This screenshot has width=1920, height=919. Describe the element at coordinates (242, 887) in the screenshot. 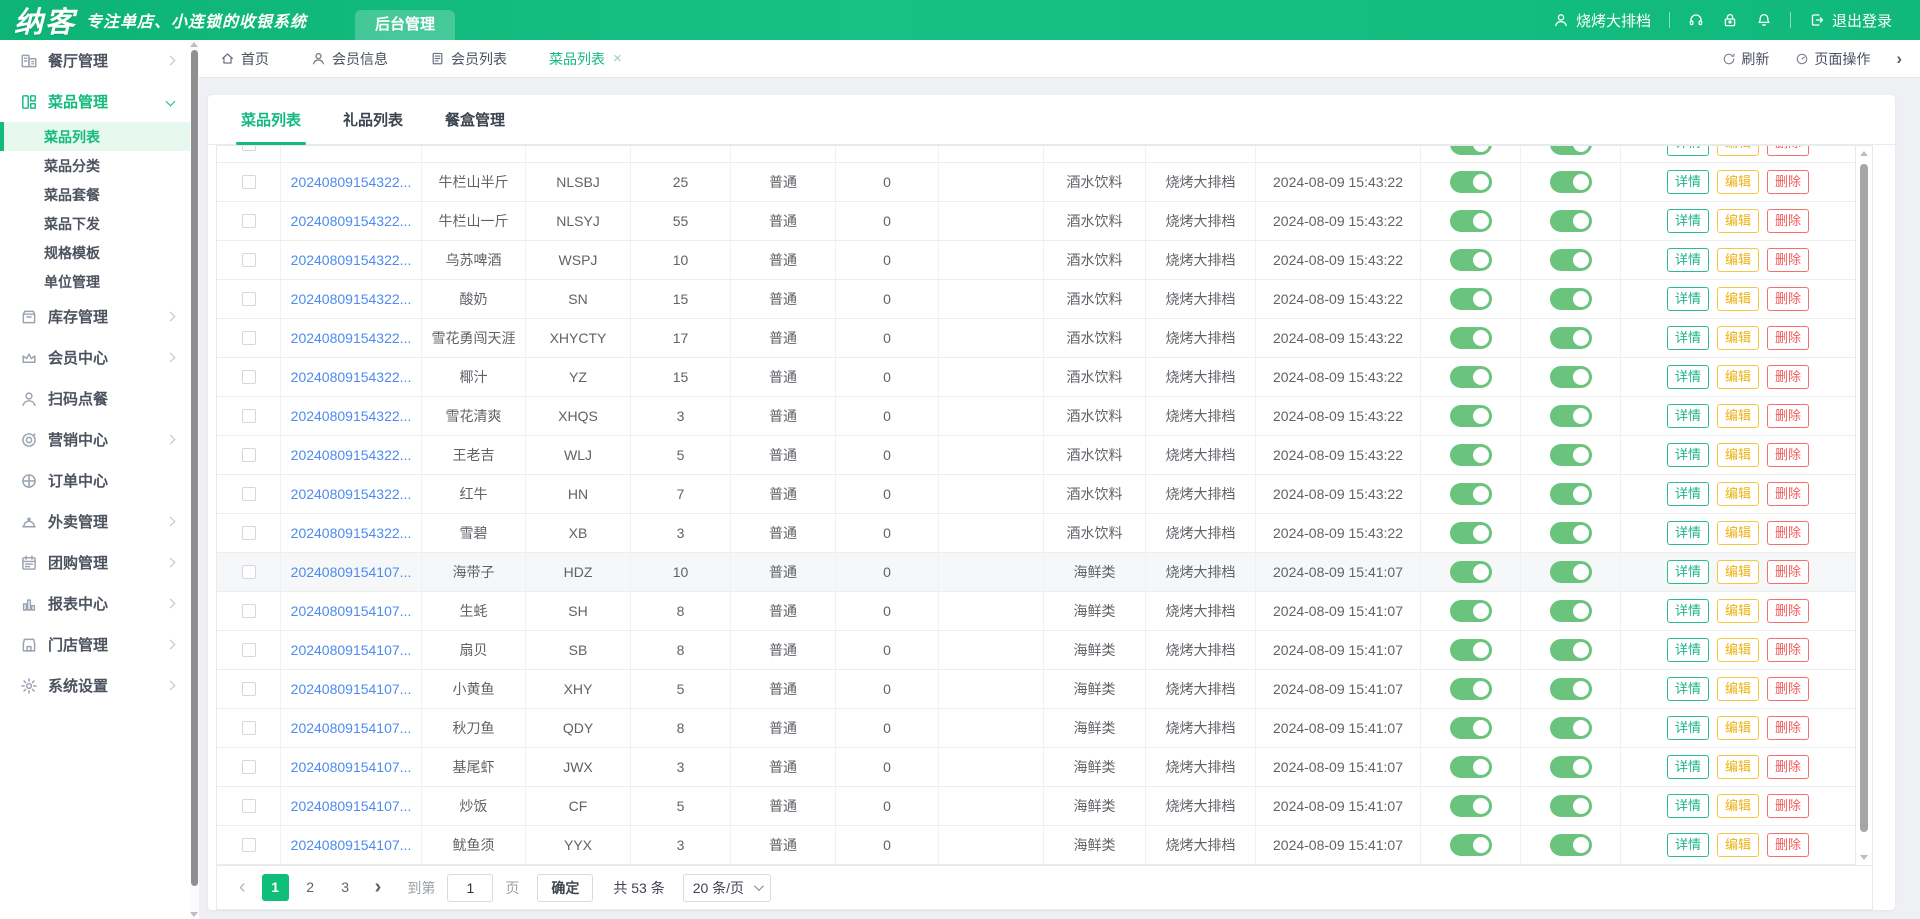

I see `prev-page-button: ‹` at that location.